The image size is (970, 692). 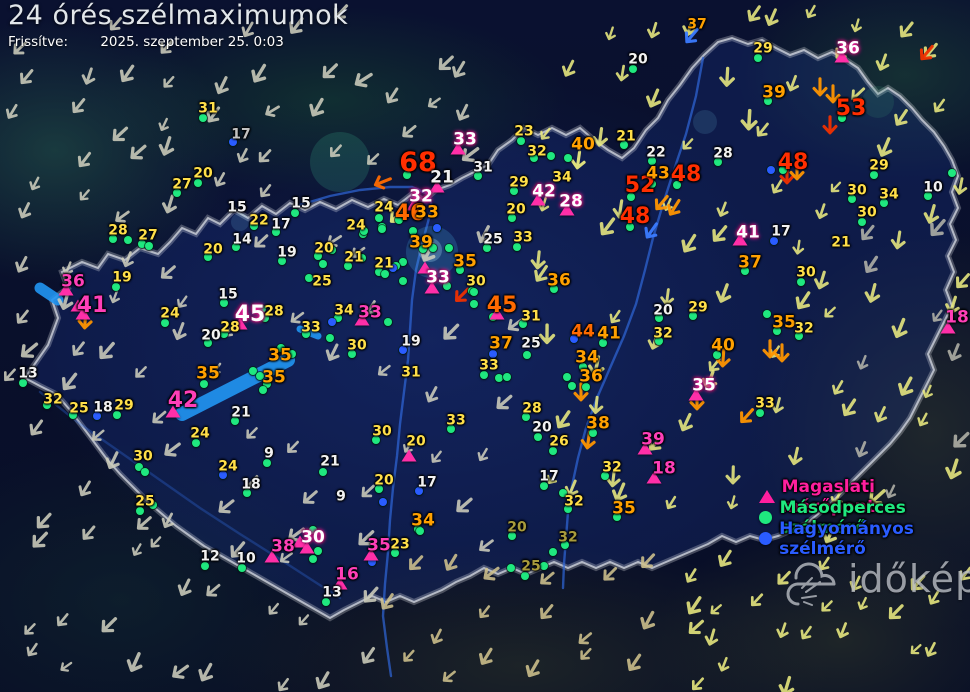 I want to click on station-wind-value: 42, so click(x=544, y=191).